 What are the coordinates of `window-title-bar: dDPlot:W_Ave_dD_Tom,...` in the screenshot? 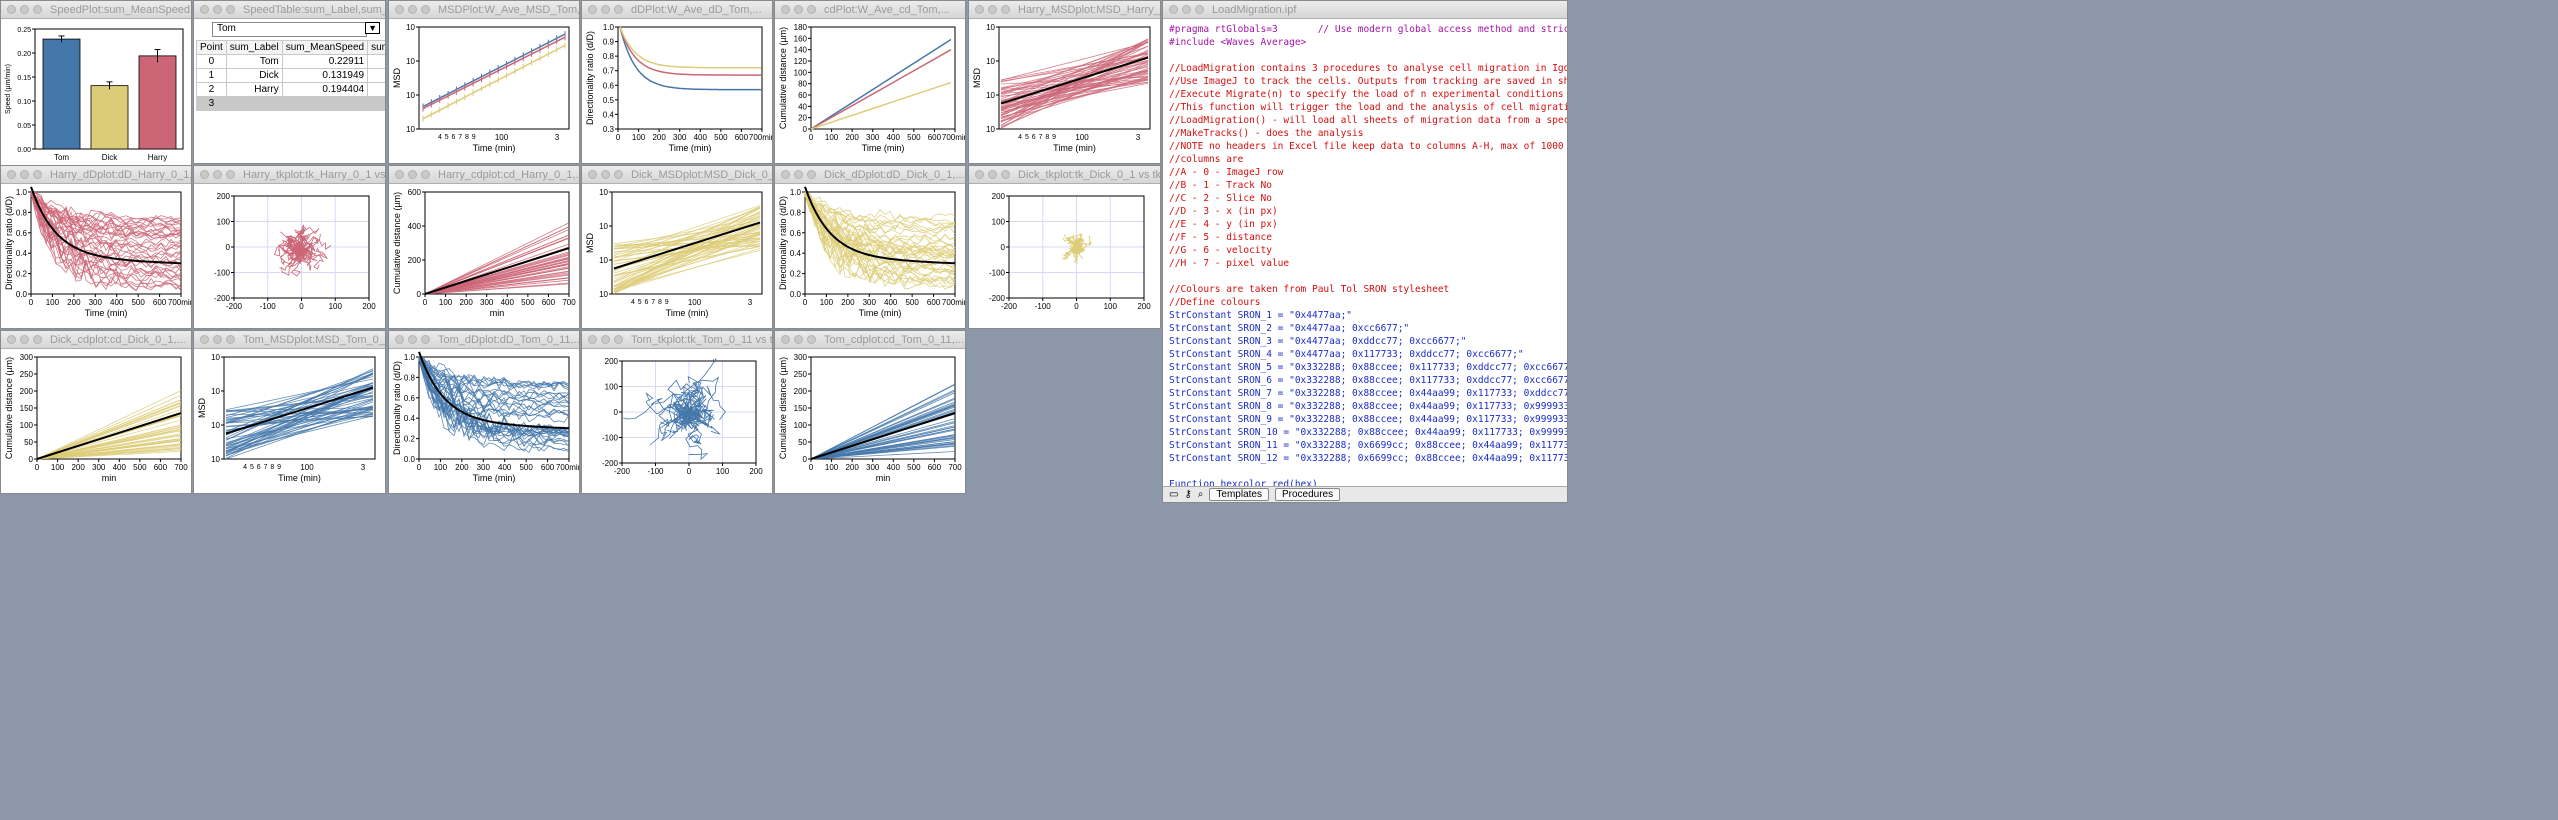 It's located at (677, 10).